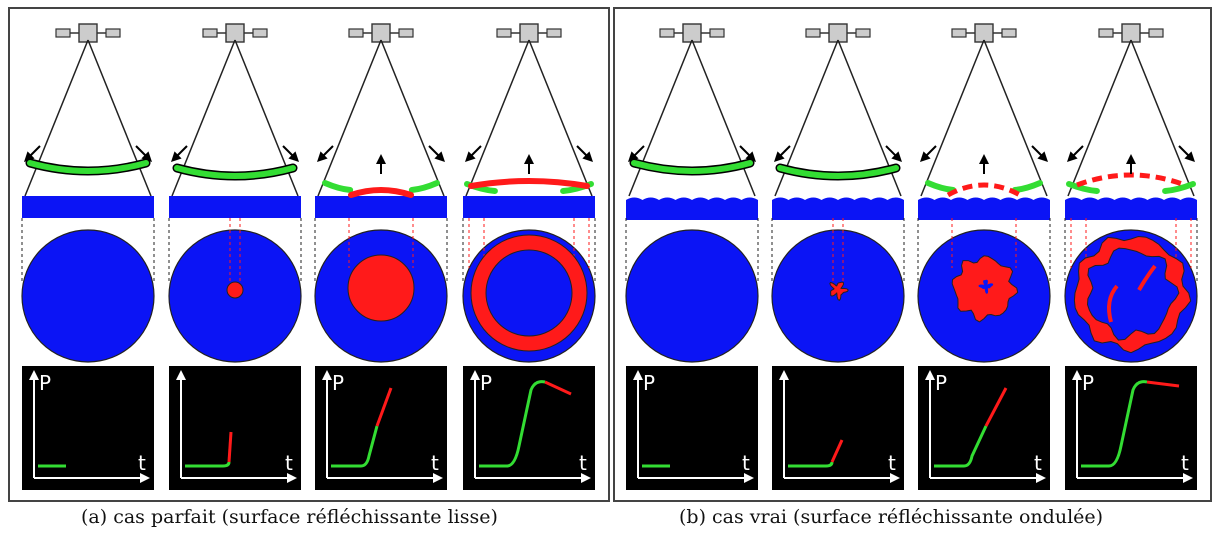  I want to click on waveform-graph: t, so click(235, 428).